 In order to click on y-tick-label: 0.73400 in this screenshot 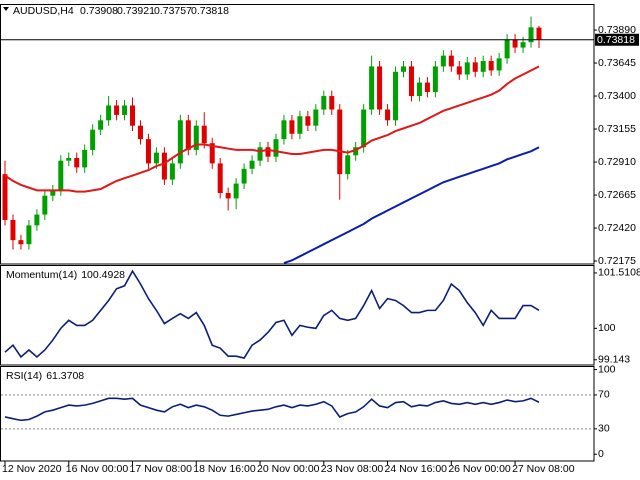, I will do `click(617, 96)`.